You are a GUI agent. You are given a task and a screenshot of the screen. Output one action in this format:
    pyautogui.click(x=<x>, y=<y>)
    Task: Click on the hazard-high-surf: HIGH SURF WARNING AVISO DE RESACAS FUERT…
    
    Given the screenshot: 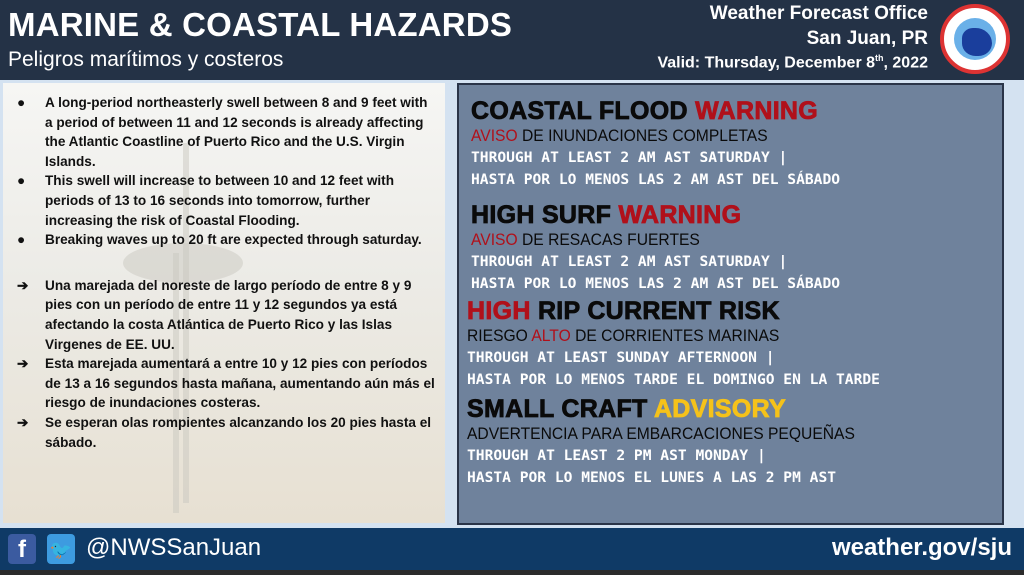 What is the action you would take?
    pyautogui.click(x=656, y=246)
    